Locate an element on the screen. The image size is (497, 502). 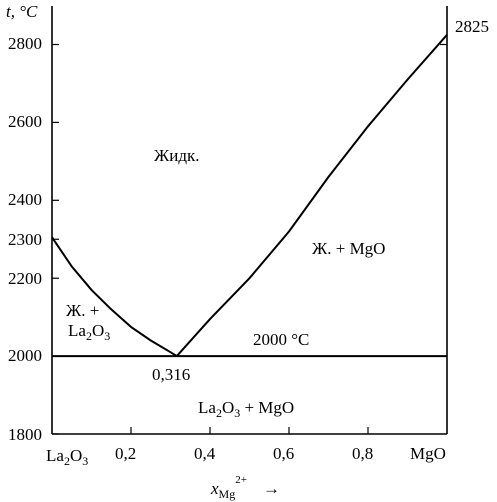
y-tick-label-2800: 2800 is located at coordinates (25, 43).